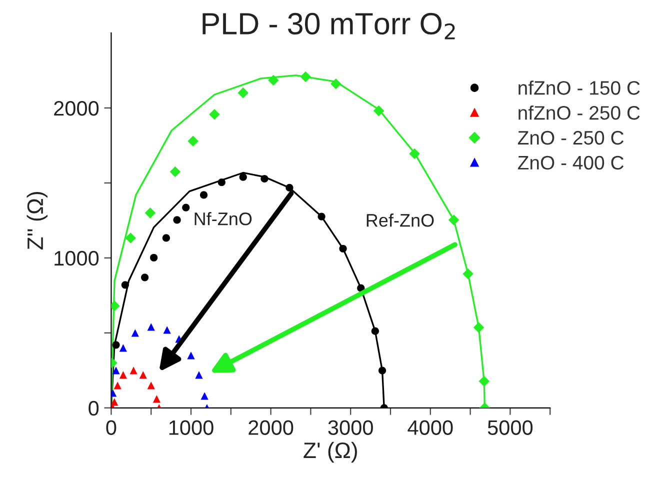  Describe the element at coordinates (571, 137) in the screenshot. I see `legend-label: ZnO - 250 C` at that location.